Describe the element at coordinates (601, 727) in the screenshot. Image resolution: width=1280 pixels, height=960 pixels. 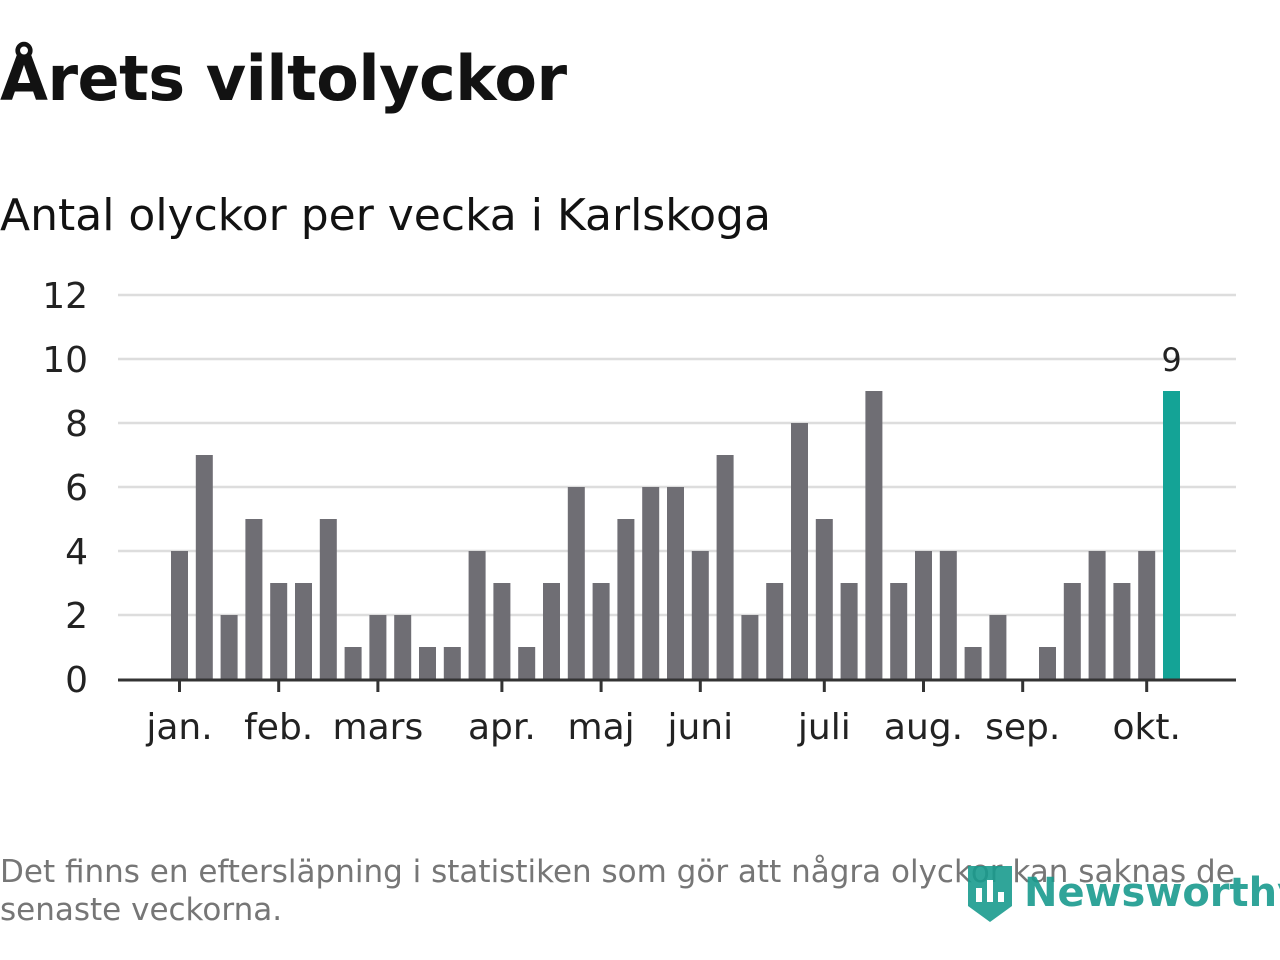
I see `x-tick-label: maj` at that location.